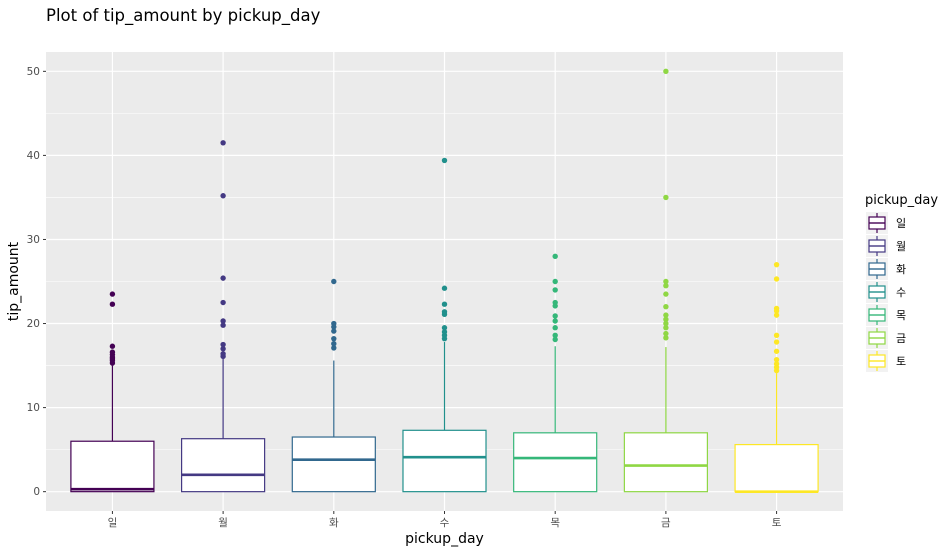 Image resolution: width=952 pixels, height=557 pixels. Describe the element at coordinates (445, 523) in the screenshot. I see `x-tick-label: 수` at that location.